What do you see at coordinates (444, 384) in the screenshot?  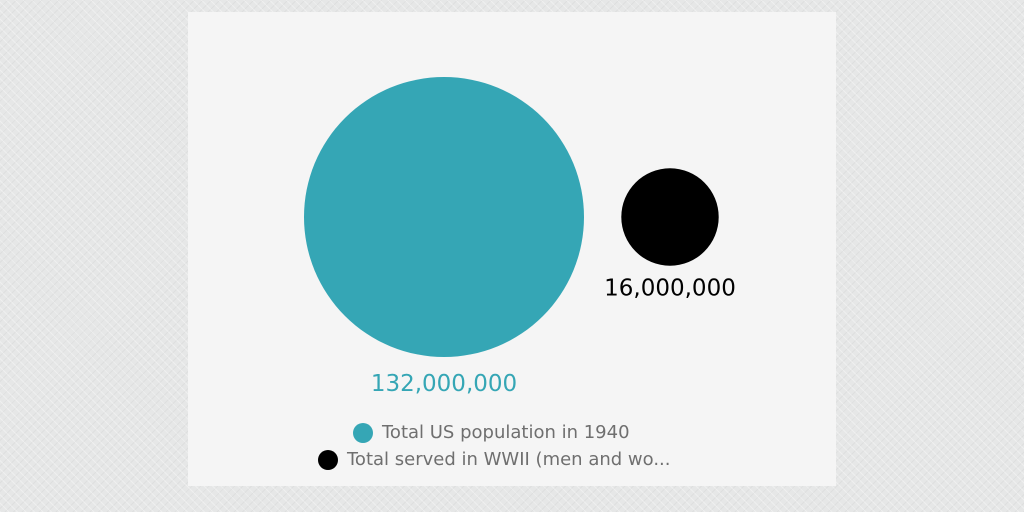 I see `bubble-label-population: 132,000,000` at bounding box center [444, 384].